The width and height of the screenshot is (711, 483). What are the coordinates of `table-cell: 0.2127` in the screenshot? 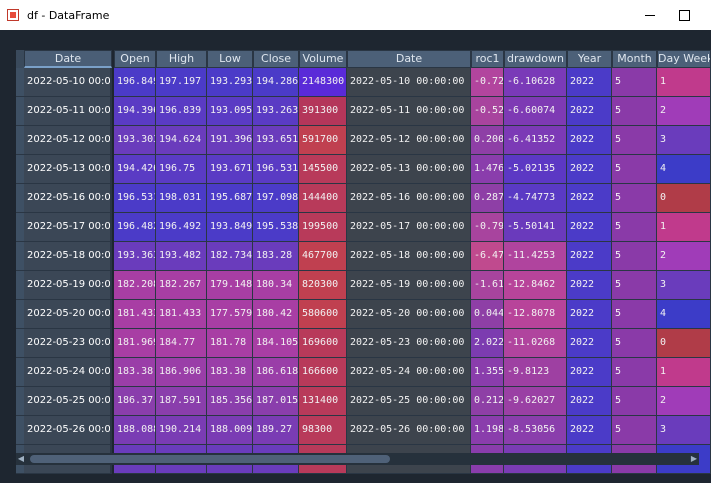 It's located at (487, 401).